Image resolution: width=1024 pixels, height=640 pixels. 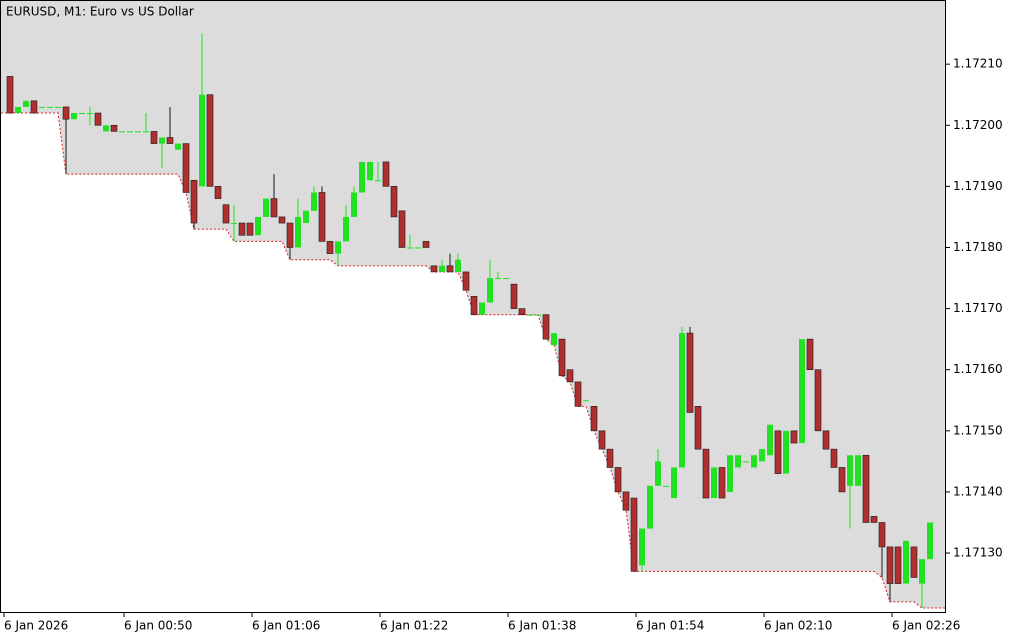 What do you see at coordinates (978, 369) in the screenshot?
I see `y-tick-label: 1.17160` at bounding box center [978, 369].